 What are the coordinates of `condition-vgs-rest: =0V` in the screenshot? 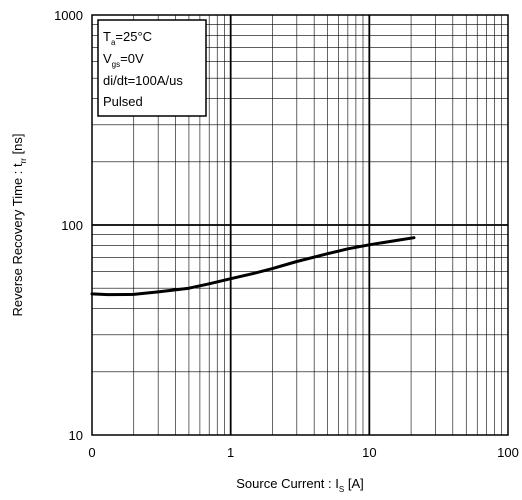 It's located at (132, 58).